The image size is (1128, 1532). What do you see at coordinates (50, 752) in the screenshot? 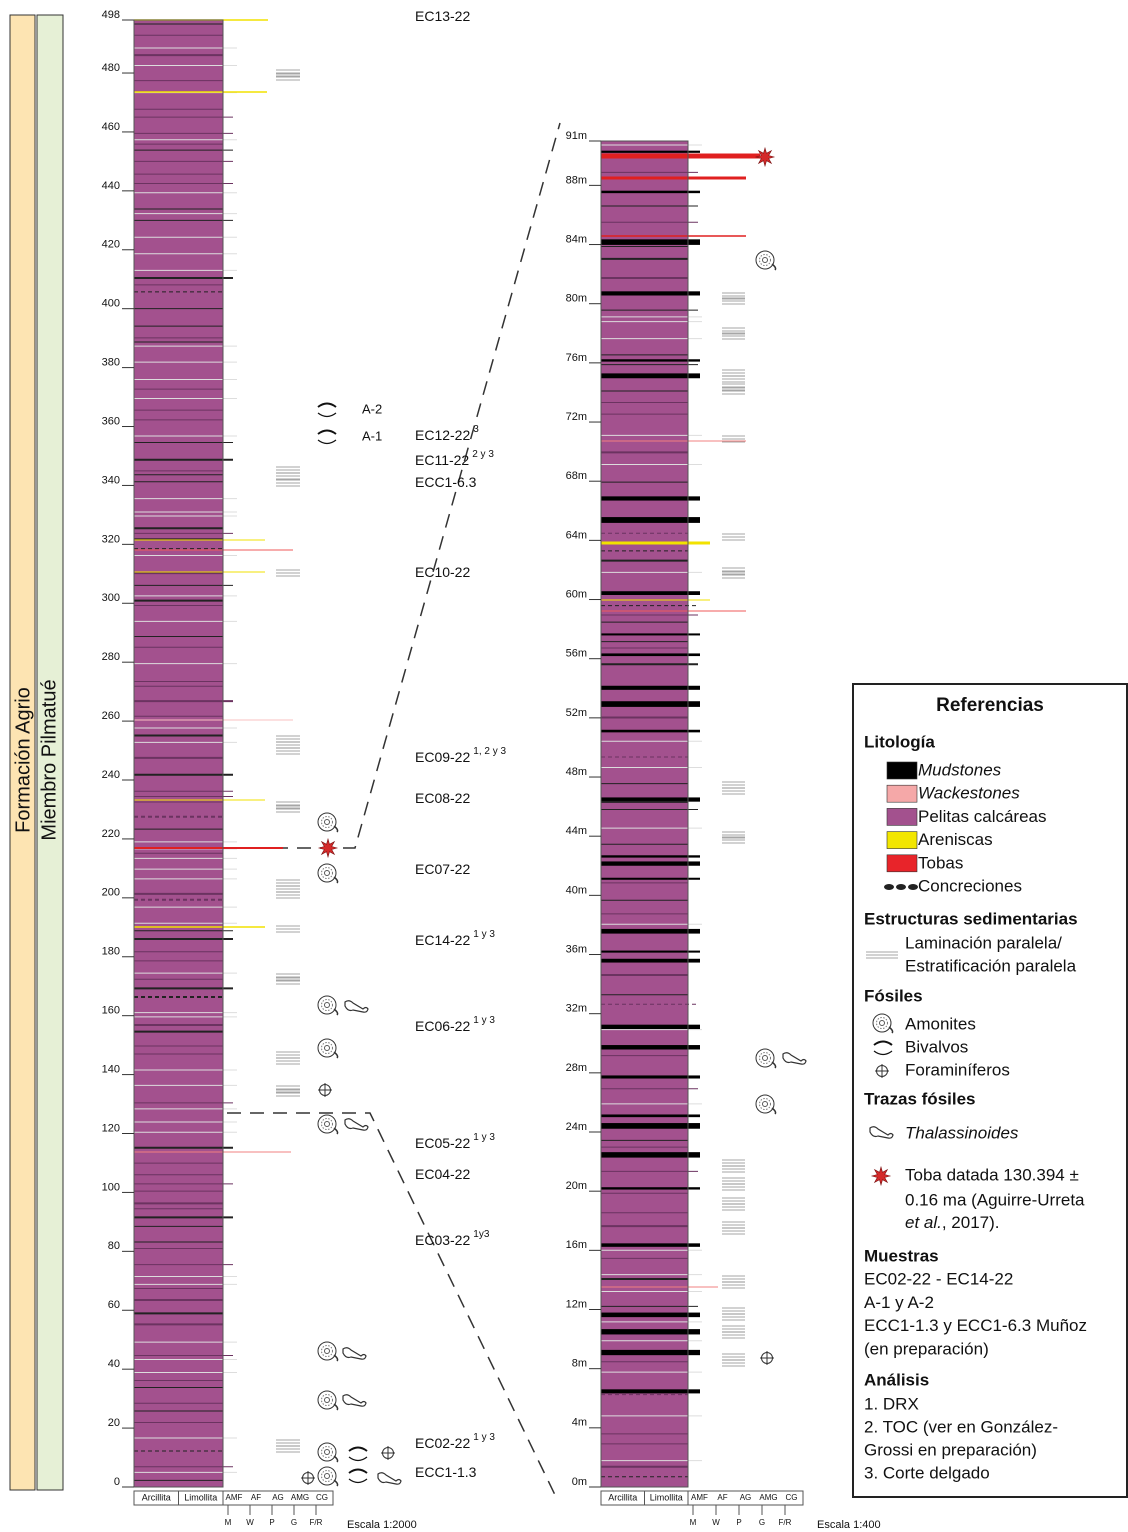
I see `member-bar` at bounding box center [50, 752].